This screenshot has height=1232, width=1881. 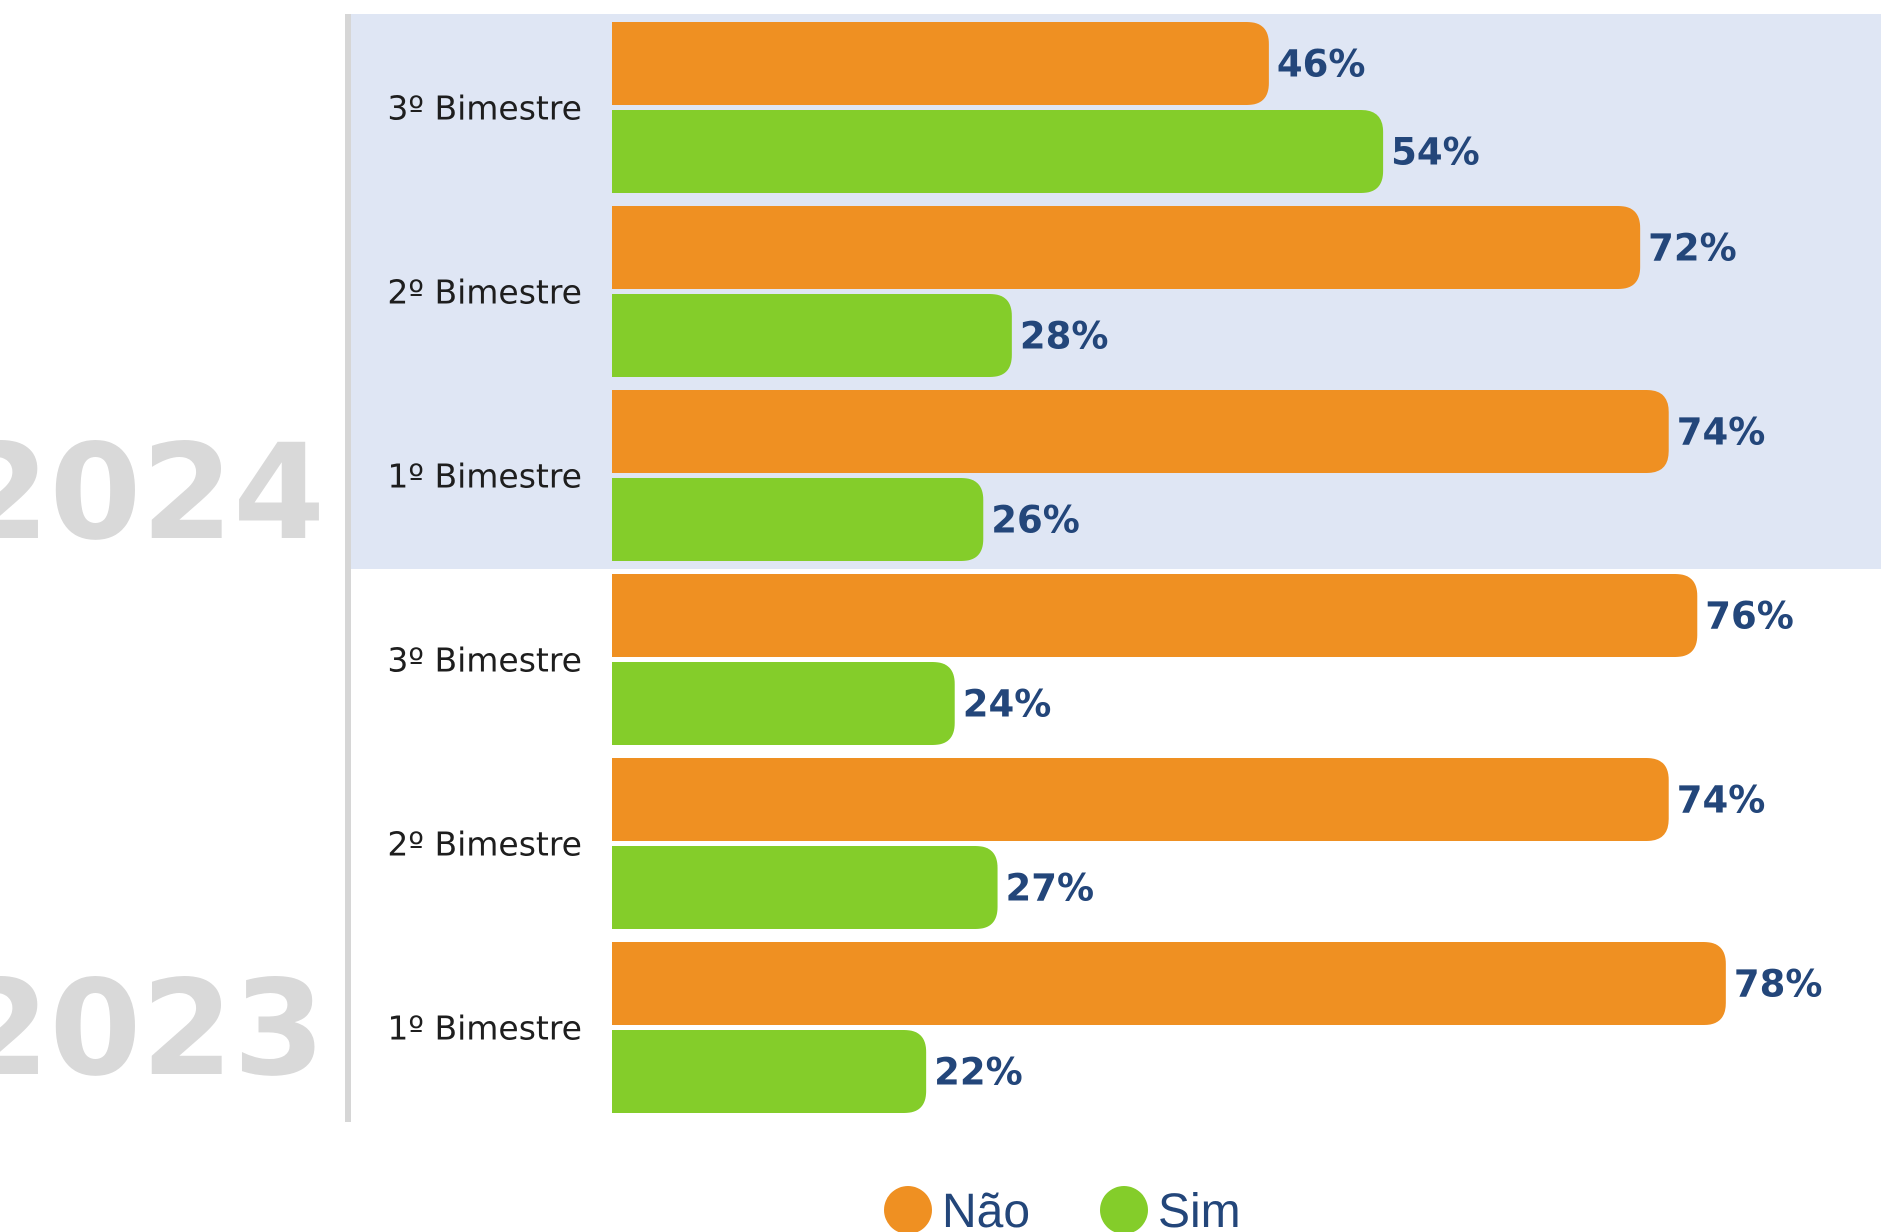 I want to click on legend-label-nao: Não, so click(x=986, y=1208).